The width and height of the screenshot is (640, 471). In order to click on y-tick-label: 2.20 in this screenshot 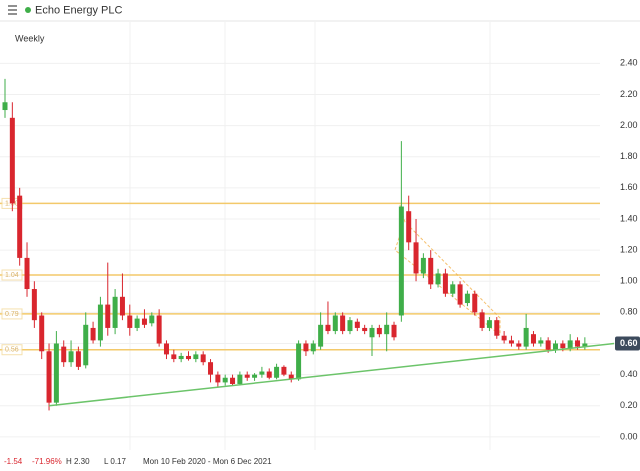, I will do `click(629, 94)`.